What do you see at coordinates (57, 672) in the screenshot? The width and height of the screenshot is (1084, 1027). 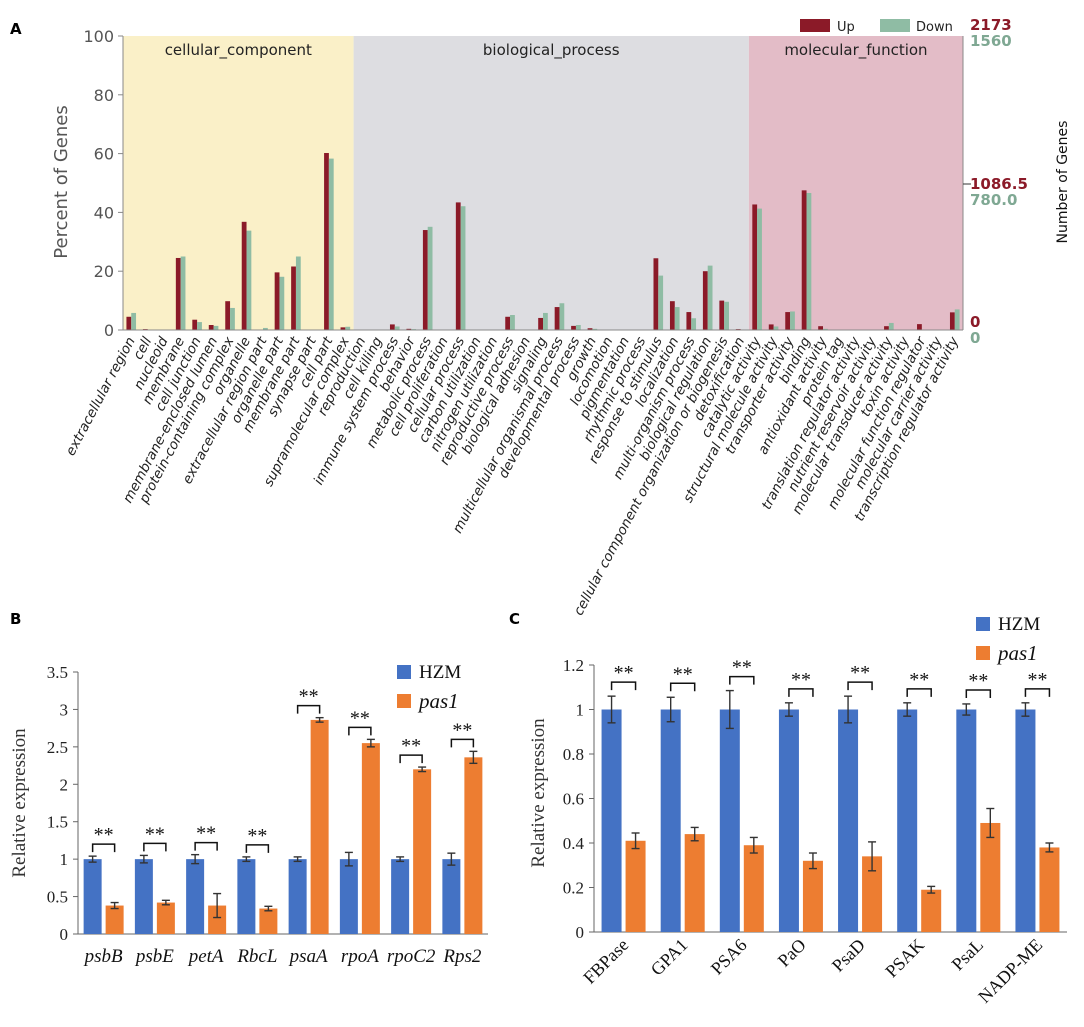 I see `y-tick-label: 3.5` at bounding box center [57, 672].